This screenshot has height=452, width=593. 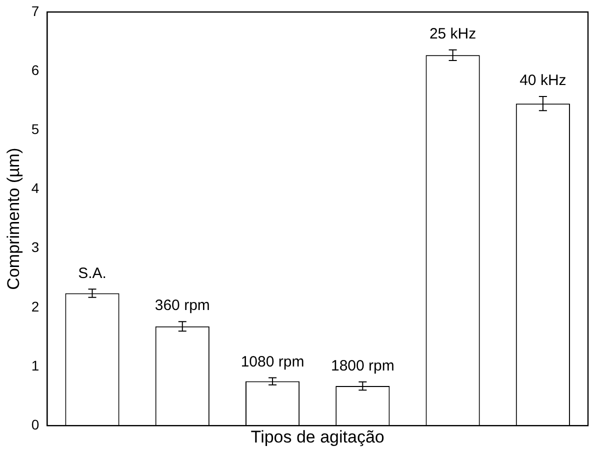 What do you see at coordinates (182, 305) in the screenshot?
I see `x-tick-label: 360 rpm` at bounding box center [182, 305].